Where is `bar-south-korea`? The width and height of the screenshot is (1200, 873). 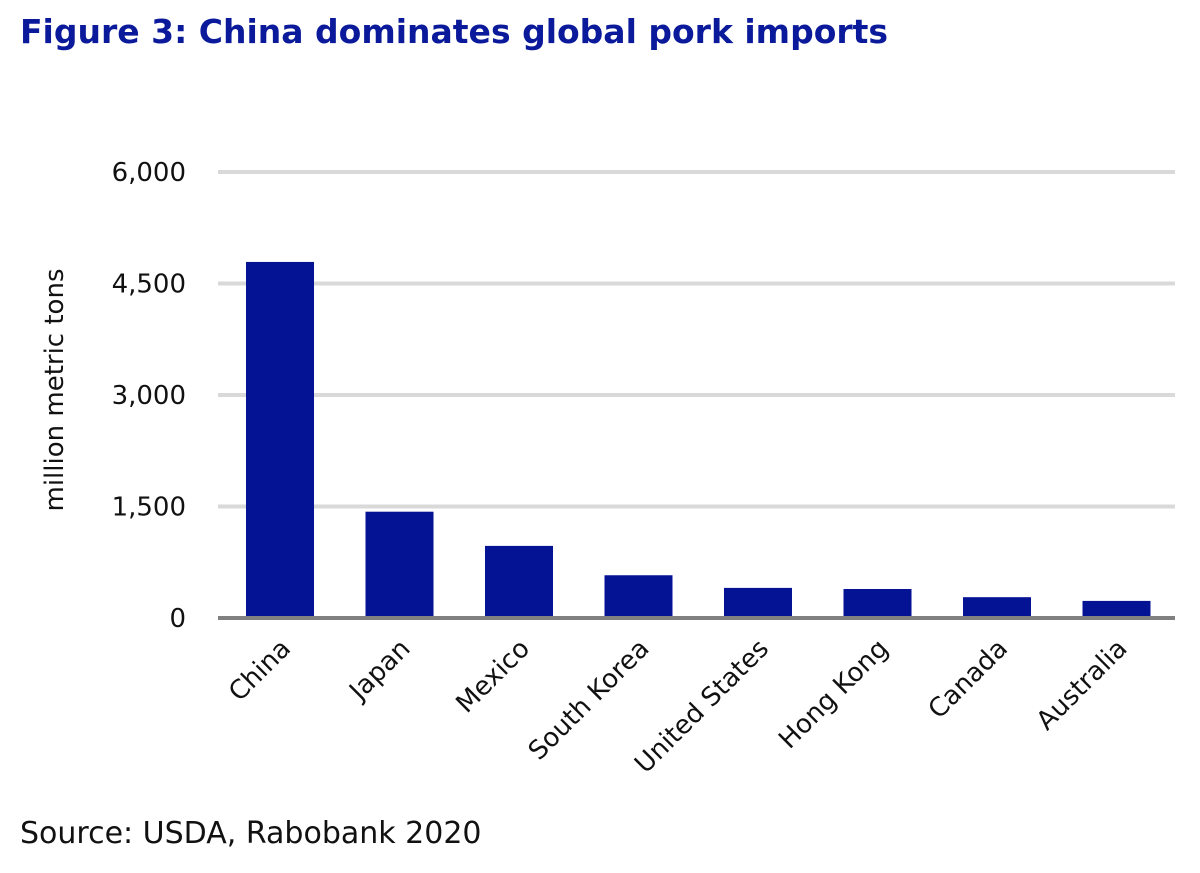
bar-south-korea is located at coordinates (638, 596).